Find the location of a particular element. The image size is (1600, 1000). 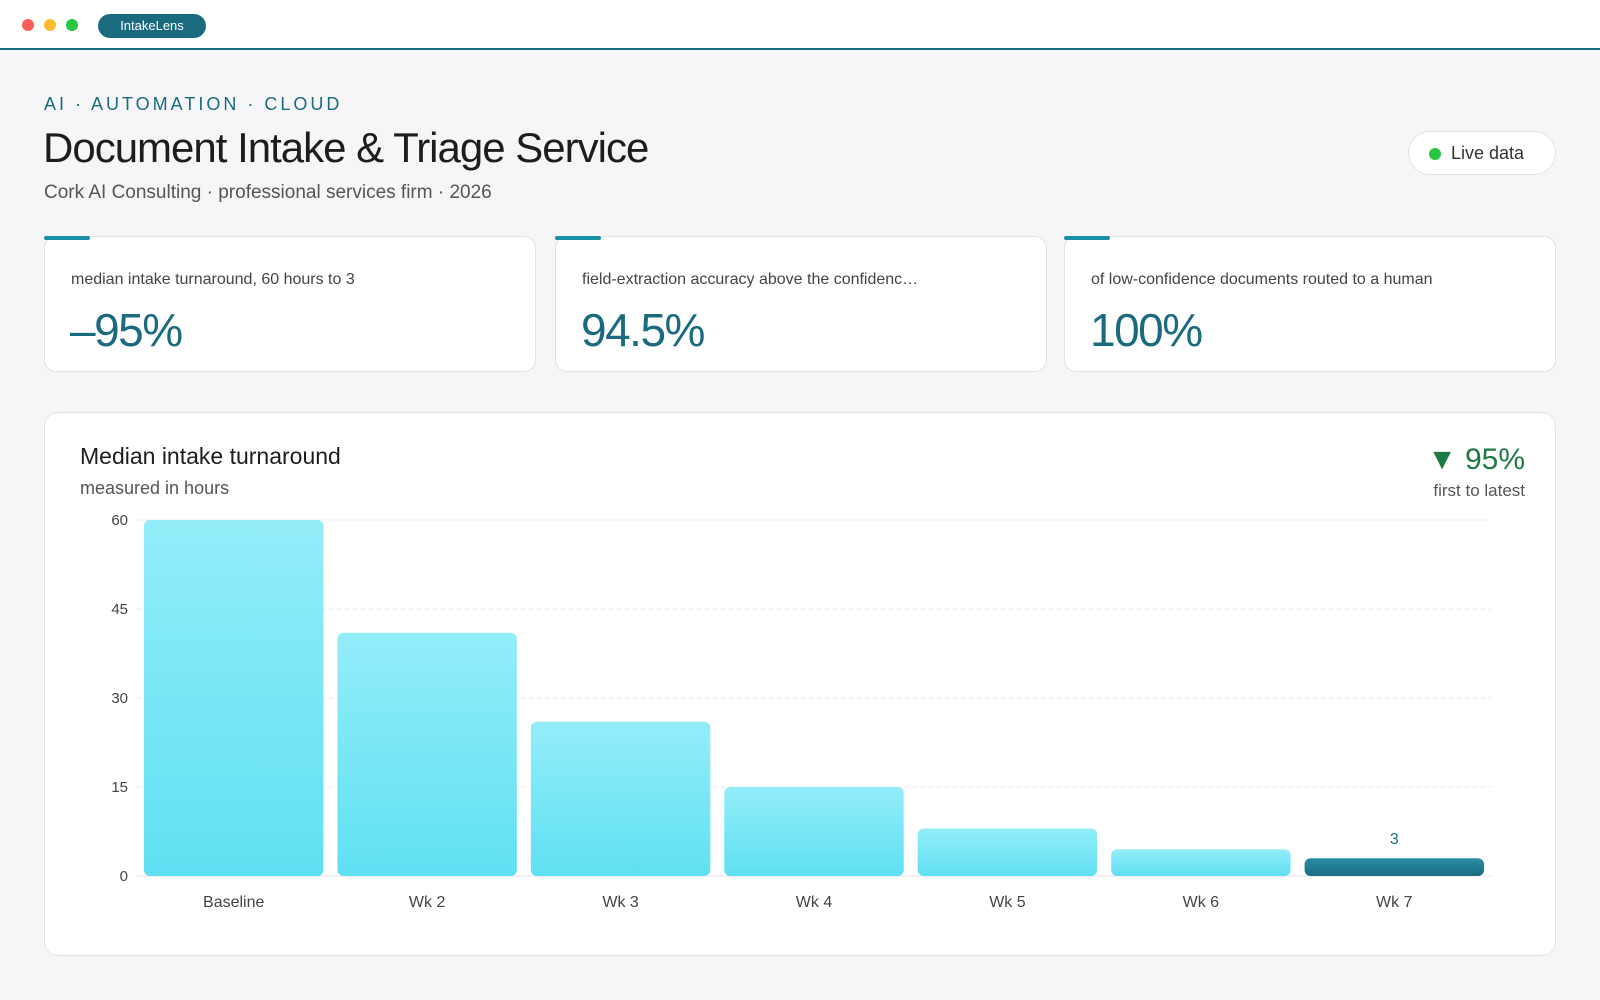

kpi-value: –95% is located at coordinates (126, 330).